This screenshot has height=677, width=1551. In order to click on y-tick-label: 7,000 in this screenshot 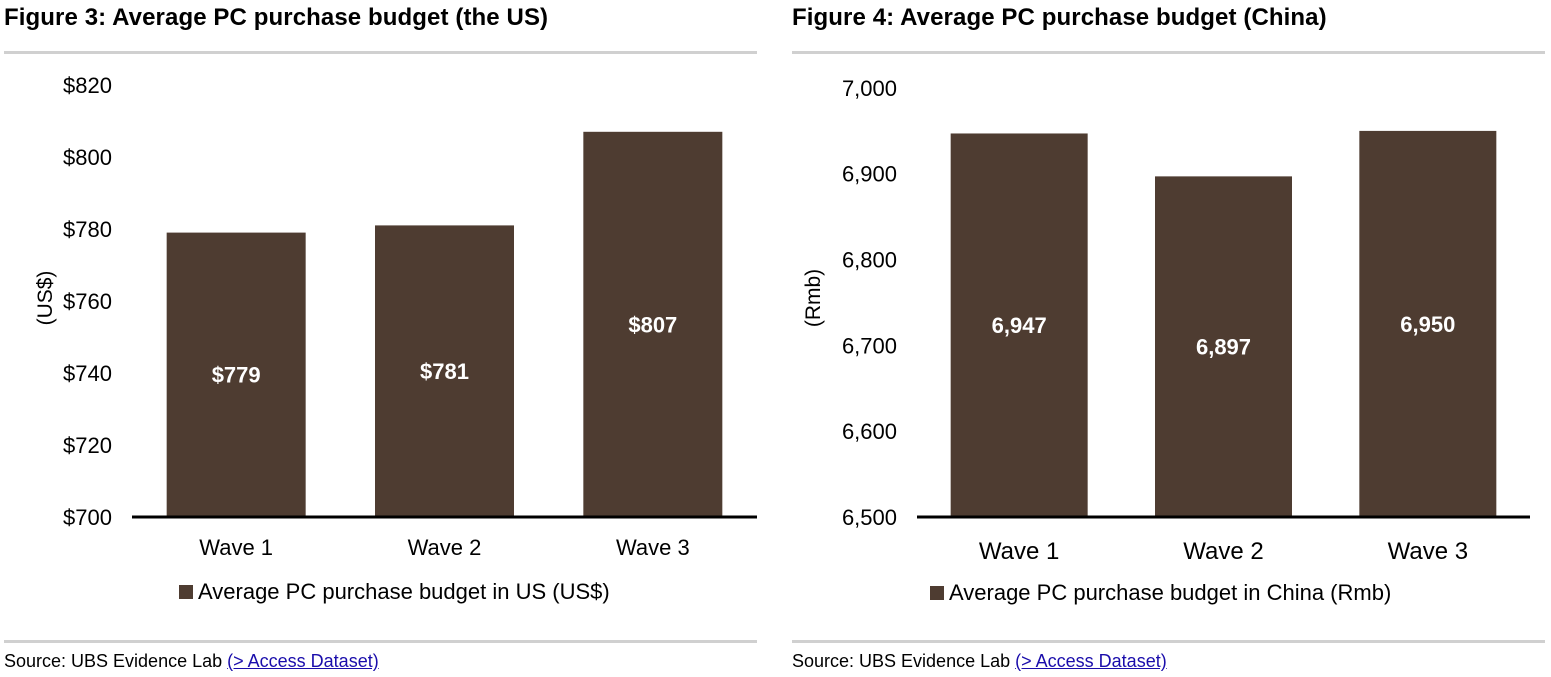, I will do `click(869, 88)`.